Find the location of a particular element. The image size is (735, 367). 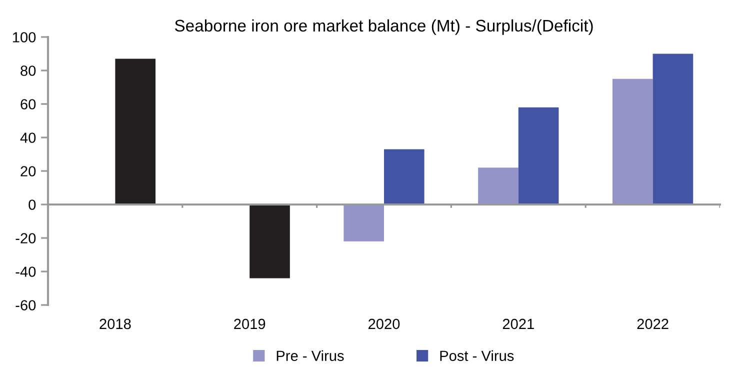

y-tick-label: 20 is located at coordinates (28, 171).